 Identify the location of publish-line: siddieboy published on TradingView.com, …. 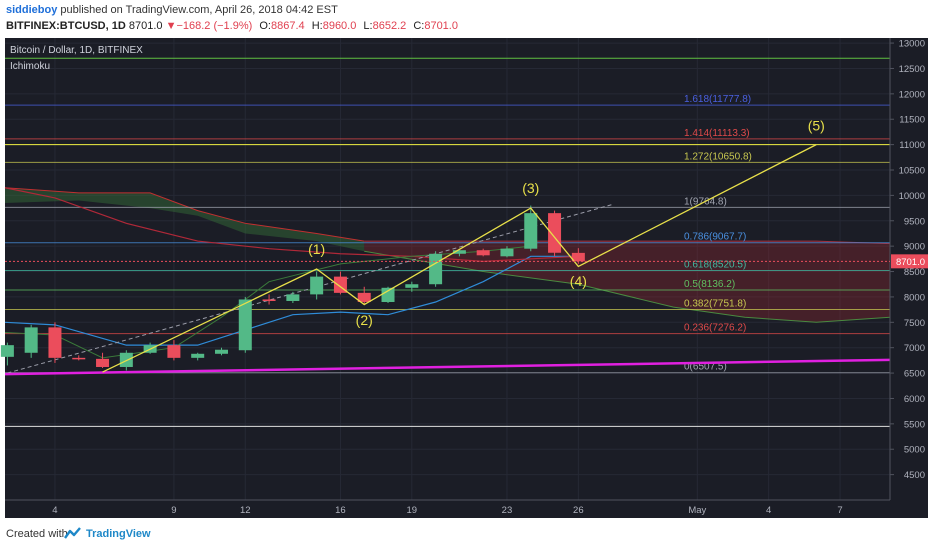
(172, 10).